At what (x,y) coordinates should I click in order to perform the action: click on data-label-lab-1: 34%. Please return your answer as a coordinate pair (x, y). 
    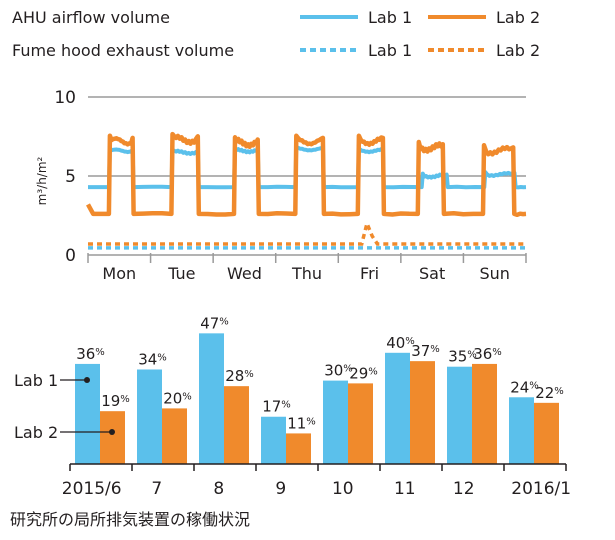
    Looking at the image, I should click on (152, 359).